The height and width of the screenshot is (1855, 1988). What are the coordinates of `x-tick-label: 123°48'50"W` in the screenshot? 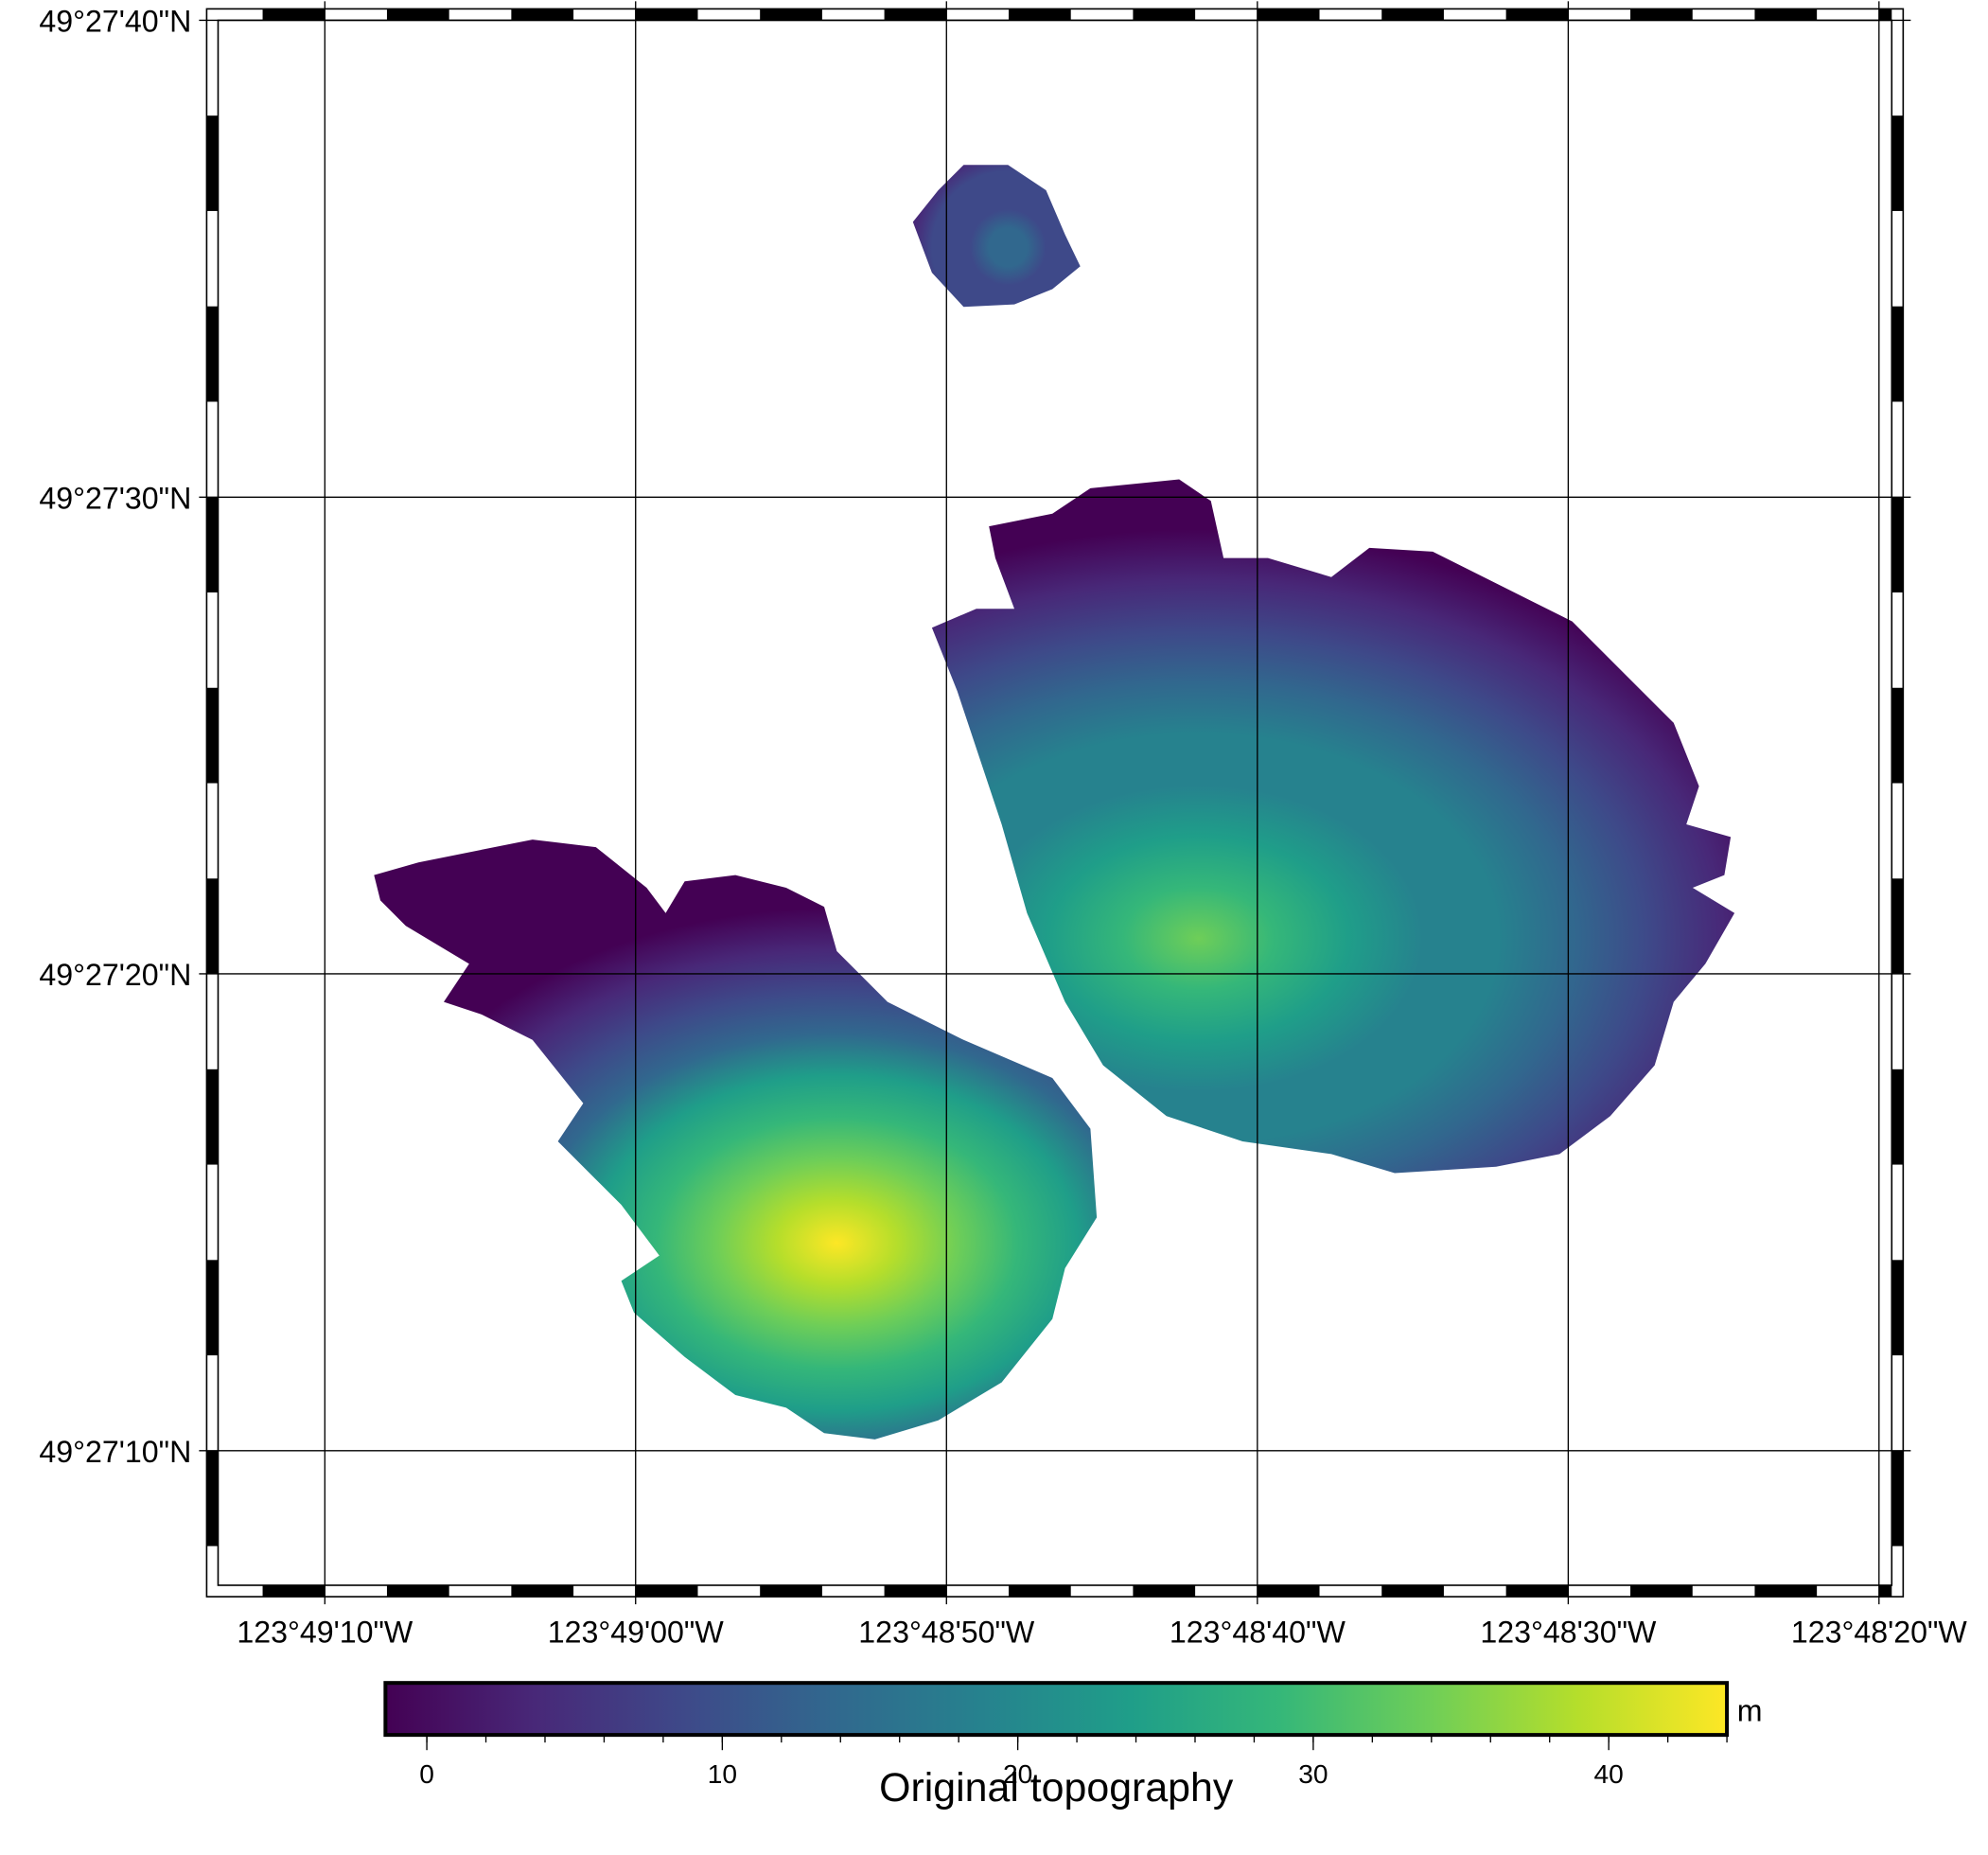 It's located at (947, 1632).